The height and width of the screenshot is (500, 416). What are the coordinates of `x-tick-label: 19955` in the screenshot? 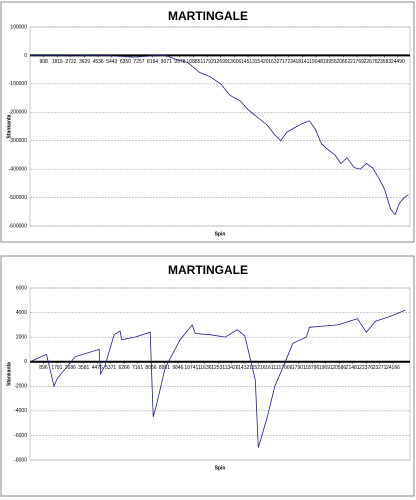 It's located at (330, 62).